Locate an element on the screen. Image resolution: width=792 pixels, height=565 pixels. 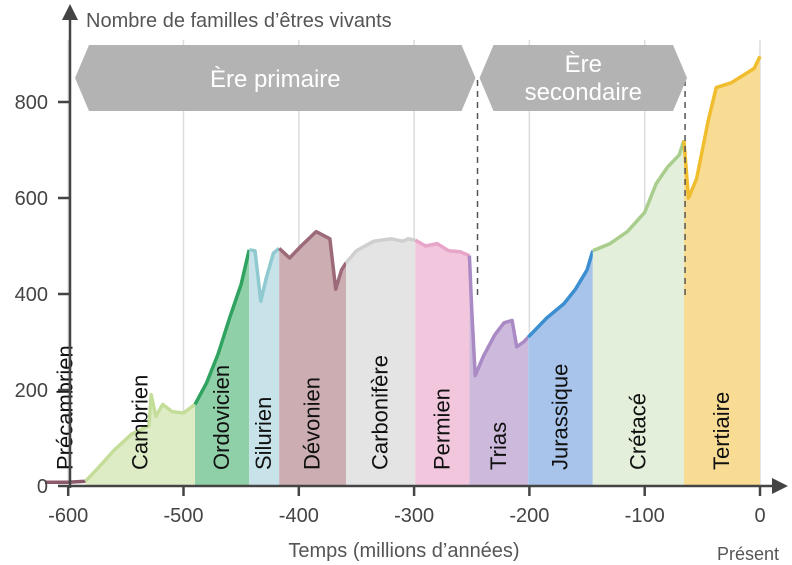
period-label-permien: Permien is located at coordinates (441, 429).